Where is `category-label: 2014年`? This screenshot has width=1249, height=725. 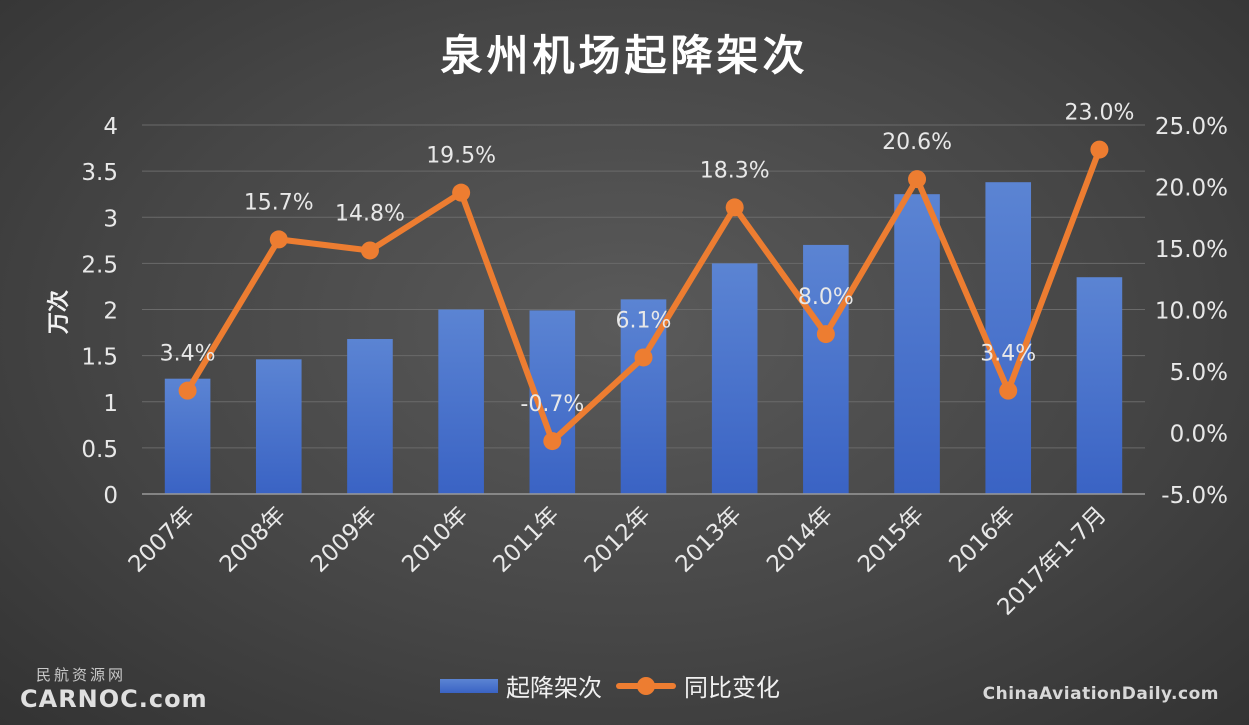
category-label: 2014年 is located at coordinates (800, 540).